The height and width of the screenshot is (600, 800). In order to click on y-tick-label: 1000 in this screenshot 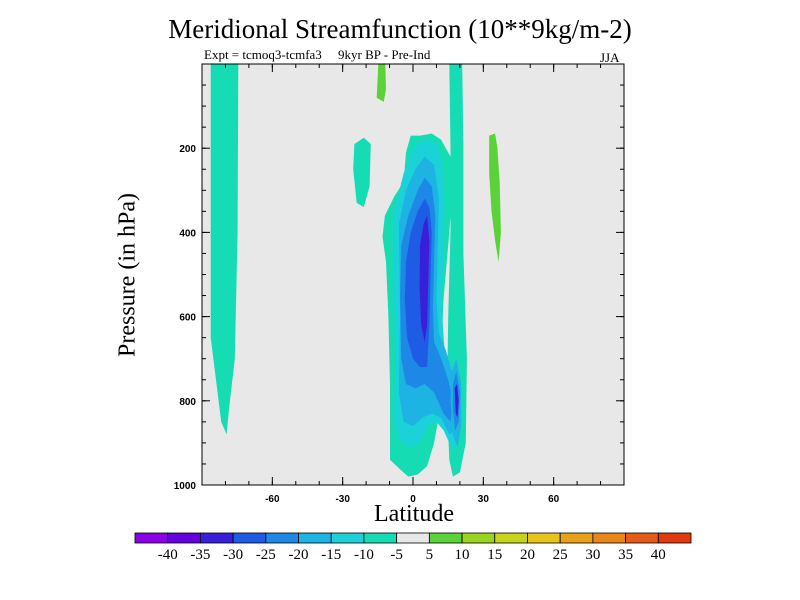, I will do `click(185, 486)`.